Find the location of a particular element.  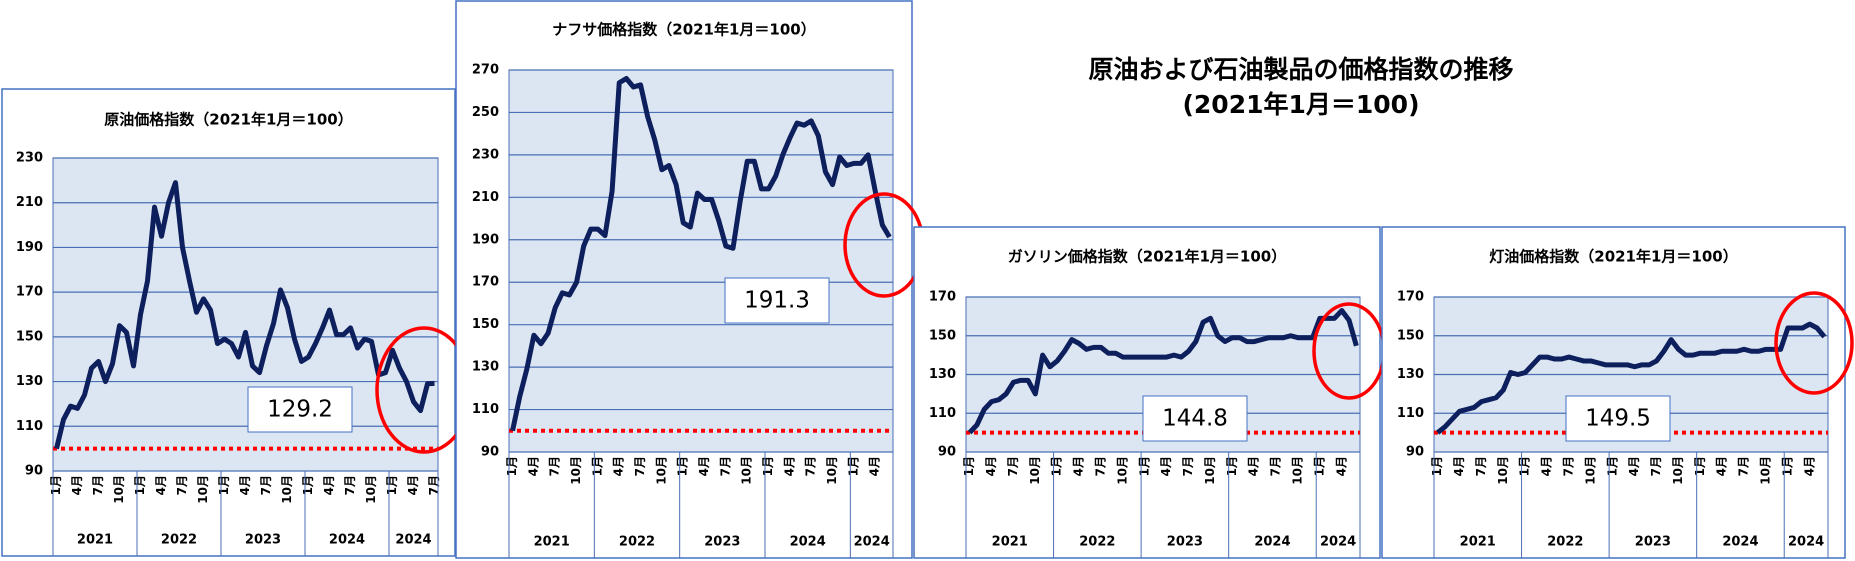

value-label: 144.8 is located at coordinates (1195, 419).